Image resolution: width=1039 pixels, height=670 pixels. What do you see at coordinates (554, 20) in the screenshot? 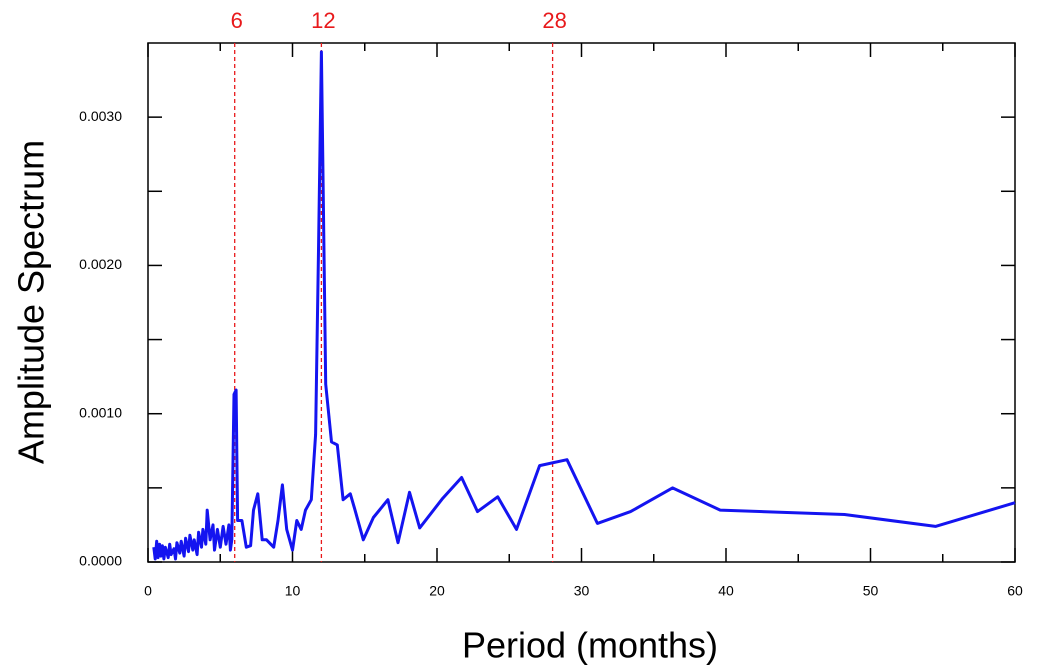
I see `reference-label: 28` at bounding box center [554, 20].